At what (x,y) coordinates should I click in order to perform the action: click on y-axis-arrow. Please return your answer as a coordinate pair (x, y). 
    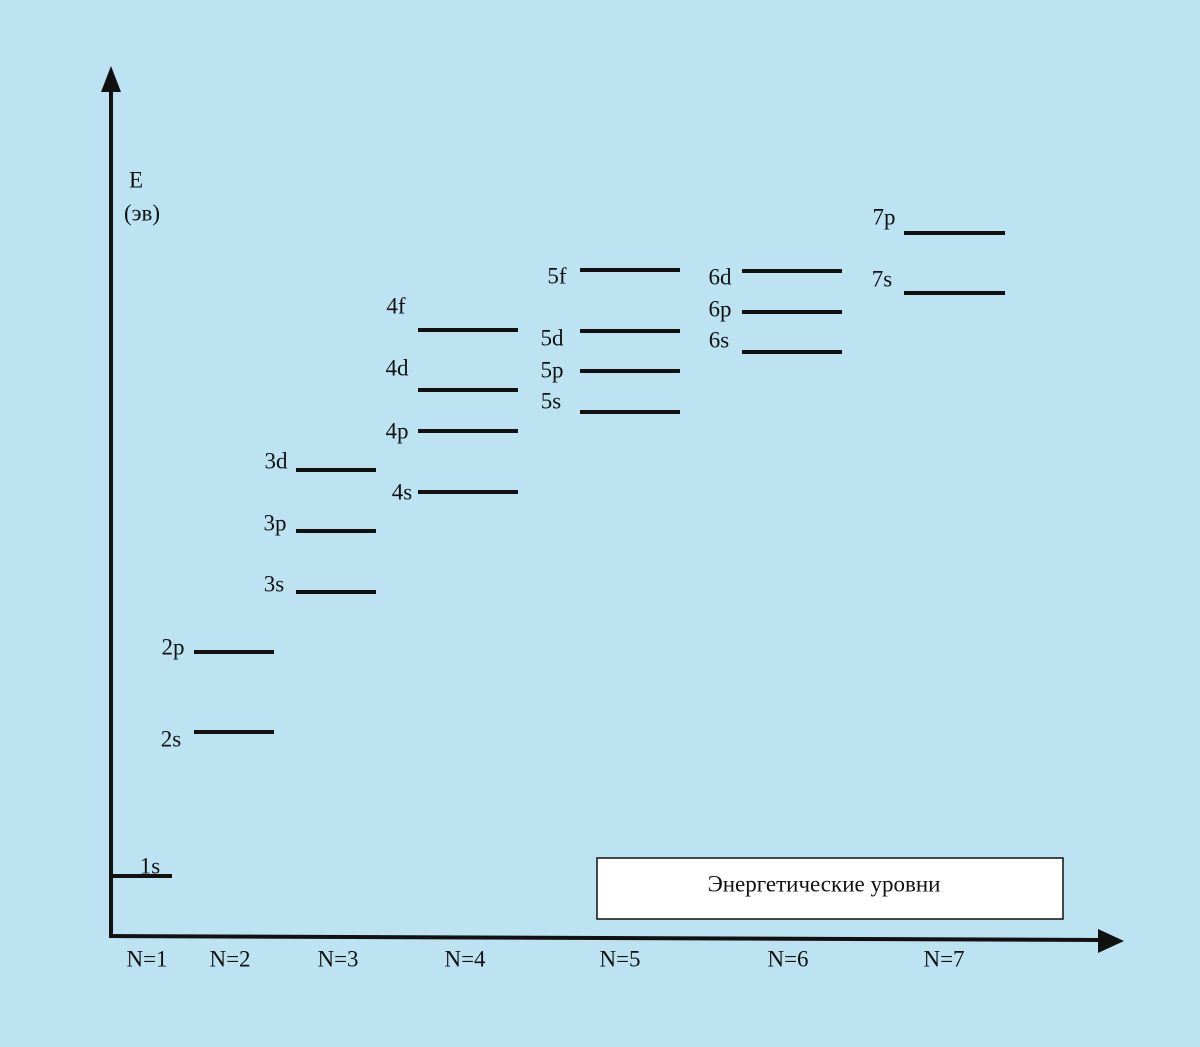
    Looking at the image, I should click on (111, 79).